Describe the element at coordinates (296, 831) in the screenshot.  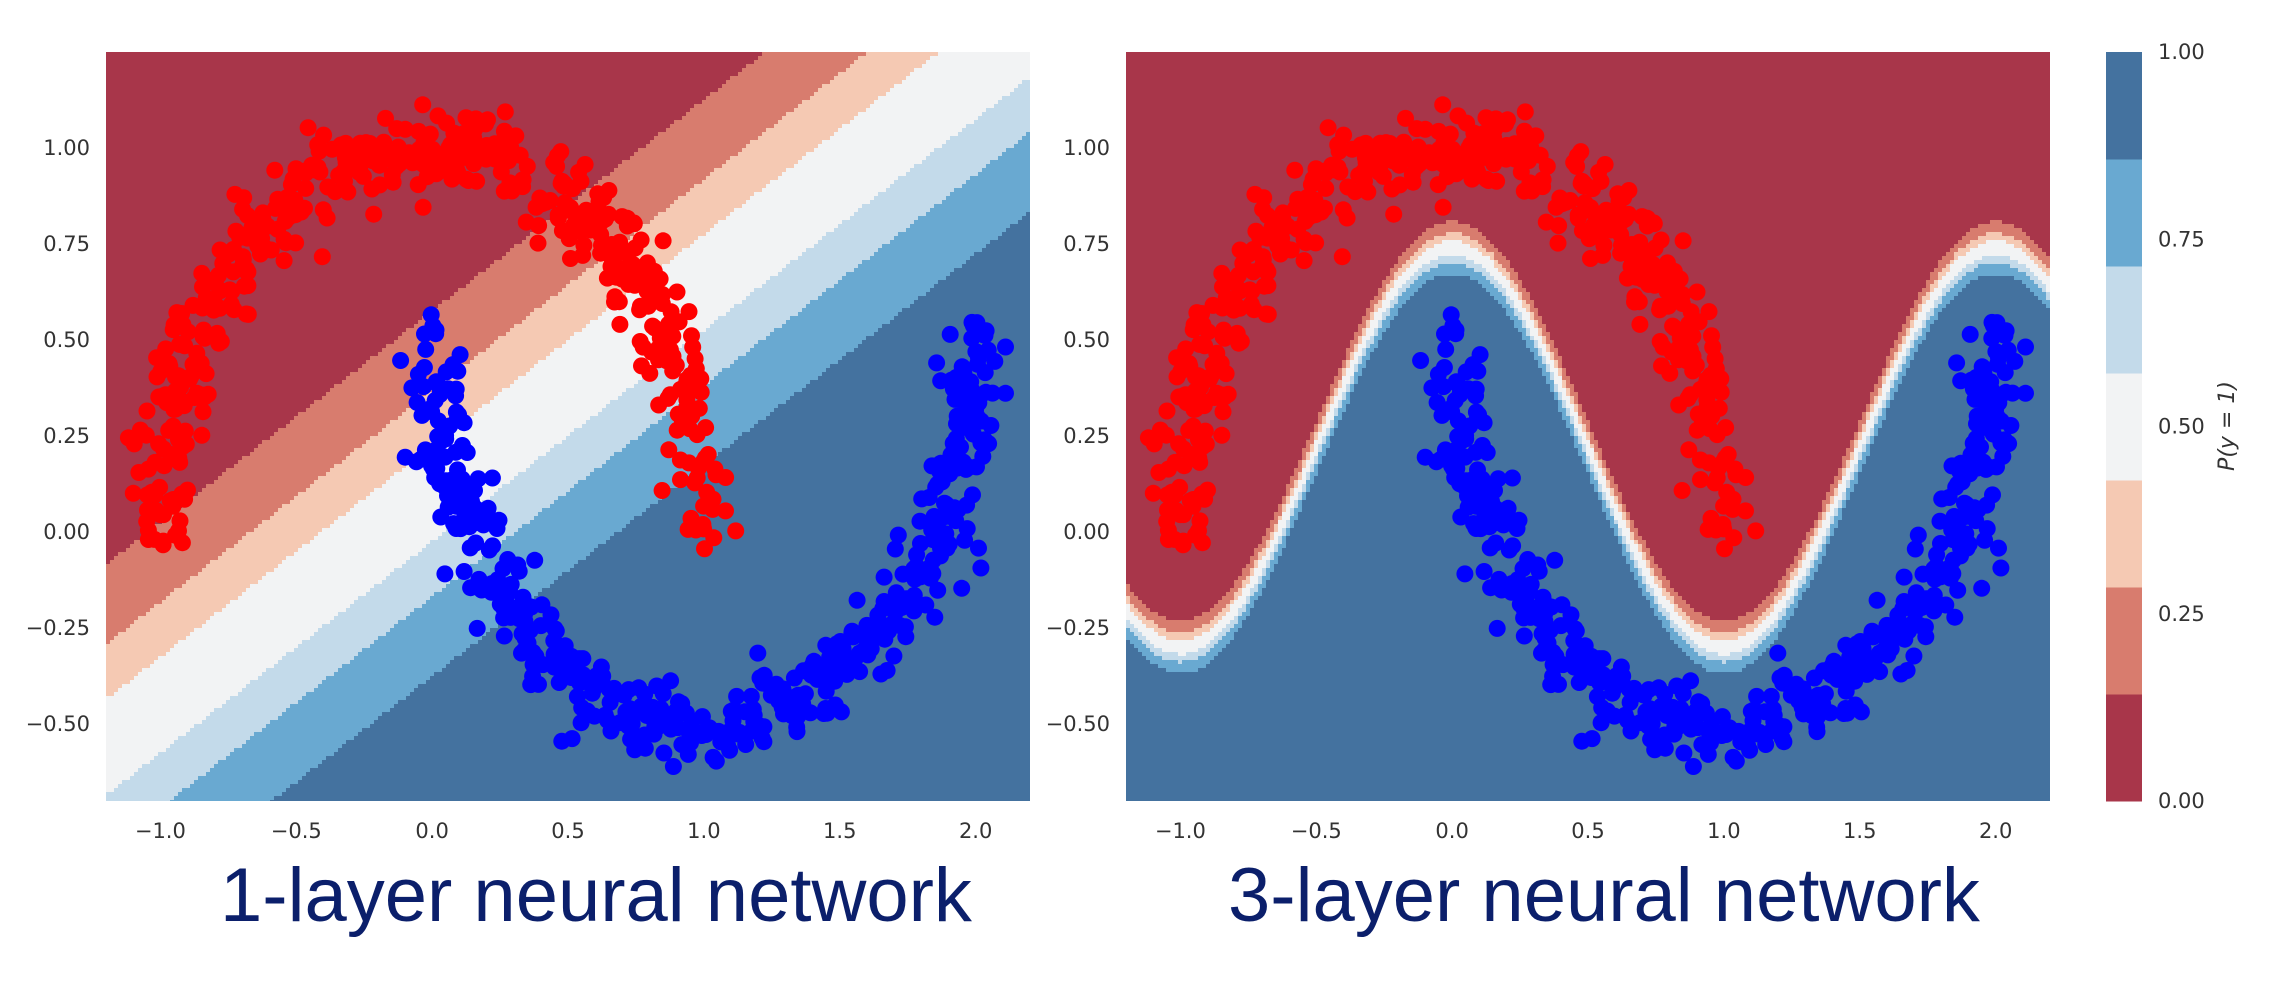
I see `x-tick-label: −0.5` at that location.